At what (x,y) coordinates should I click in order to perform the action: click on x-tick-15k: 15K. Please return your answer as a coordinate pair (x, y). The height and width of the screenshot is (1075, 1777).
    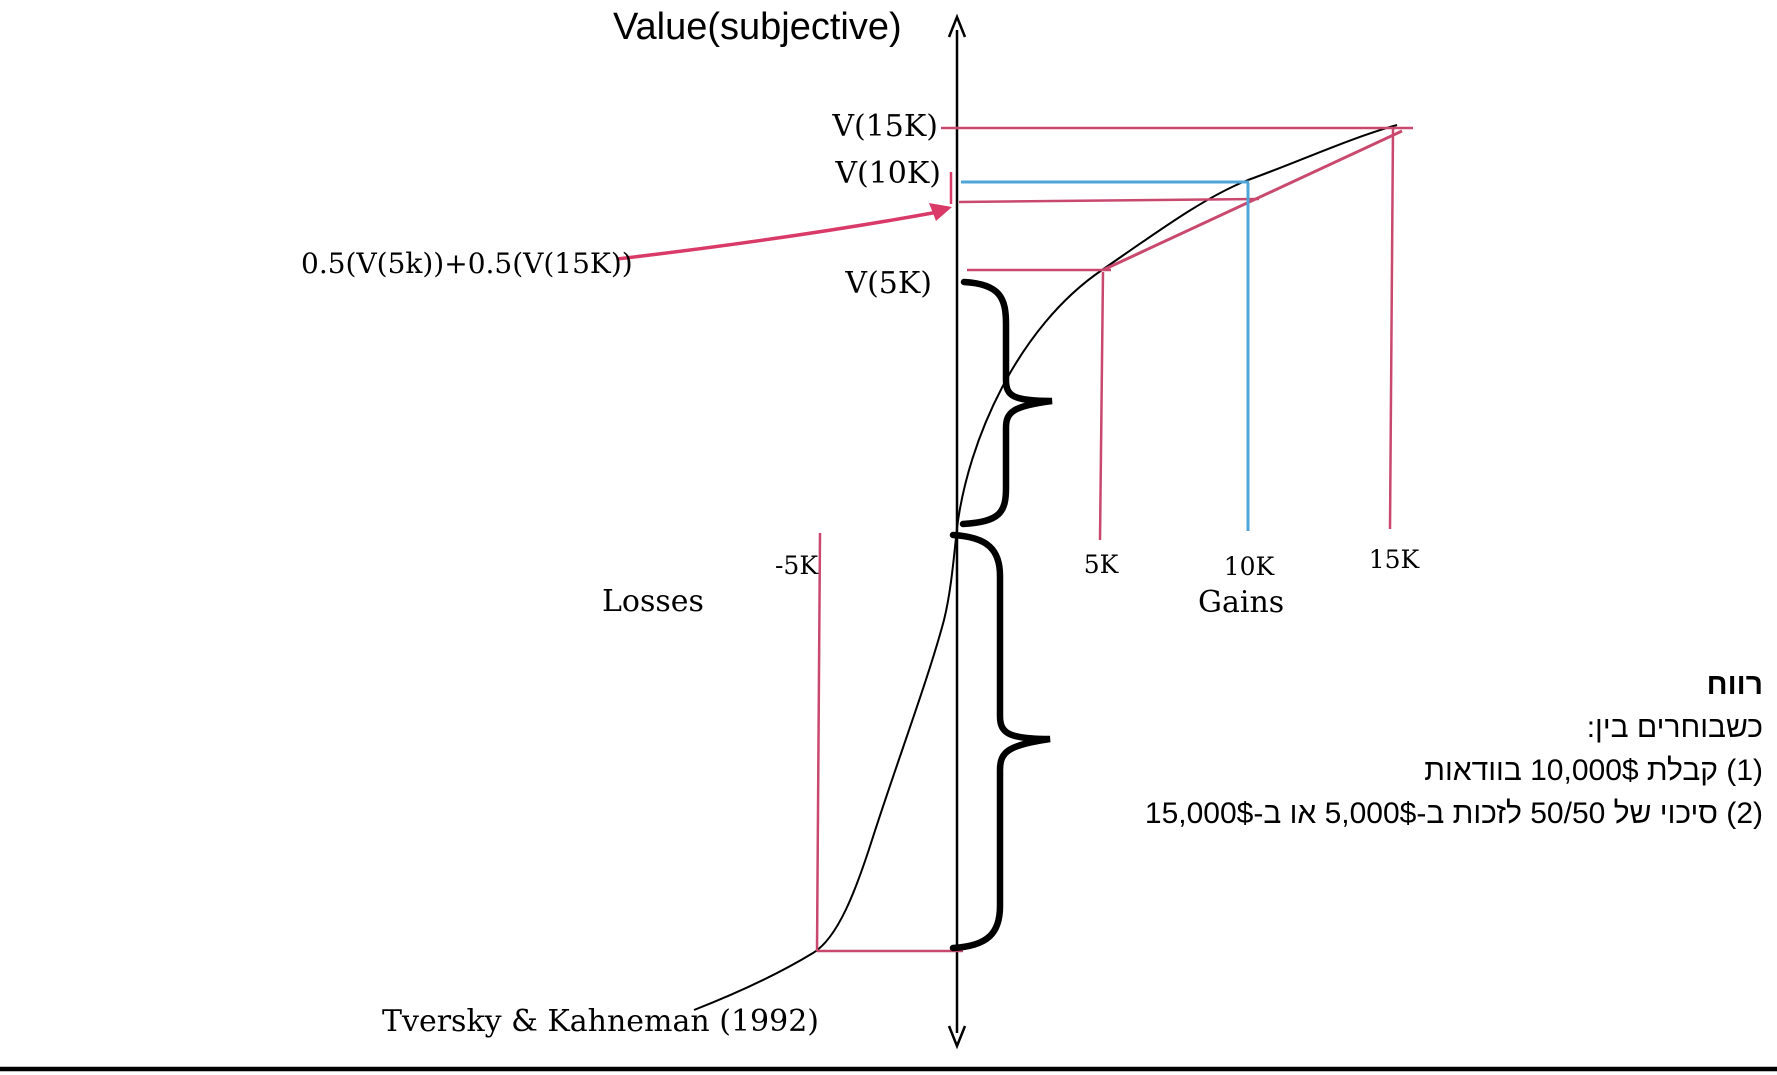
    Looking at the image, I should click on (1394, 559).